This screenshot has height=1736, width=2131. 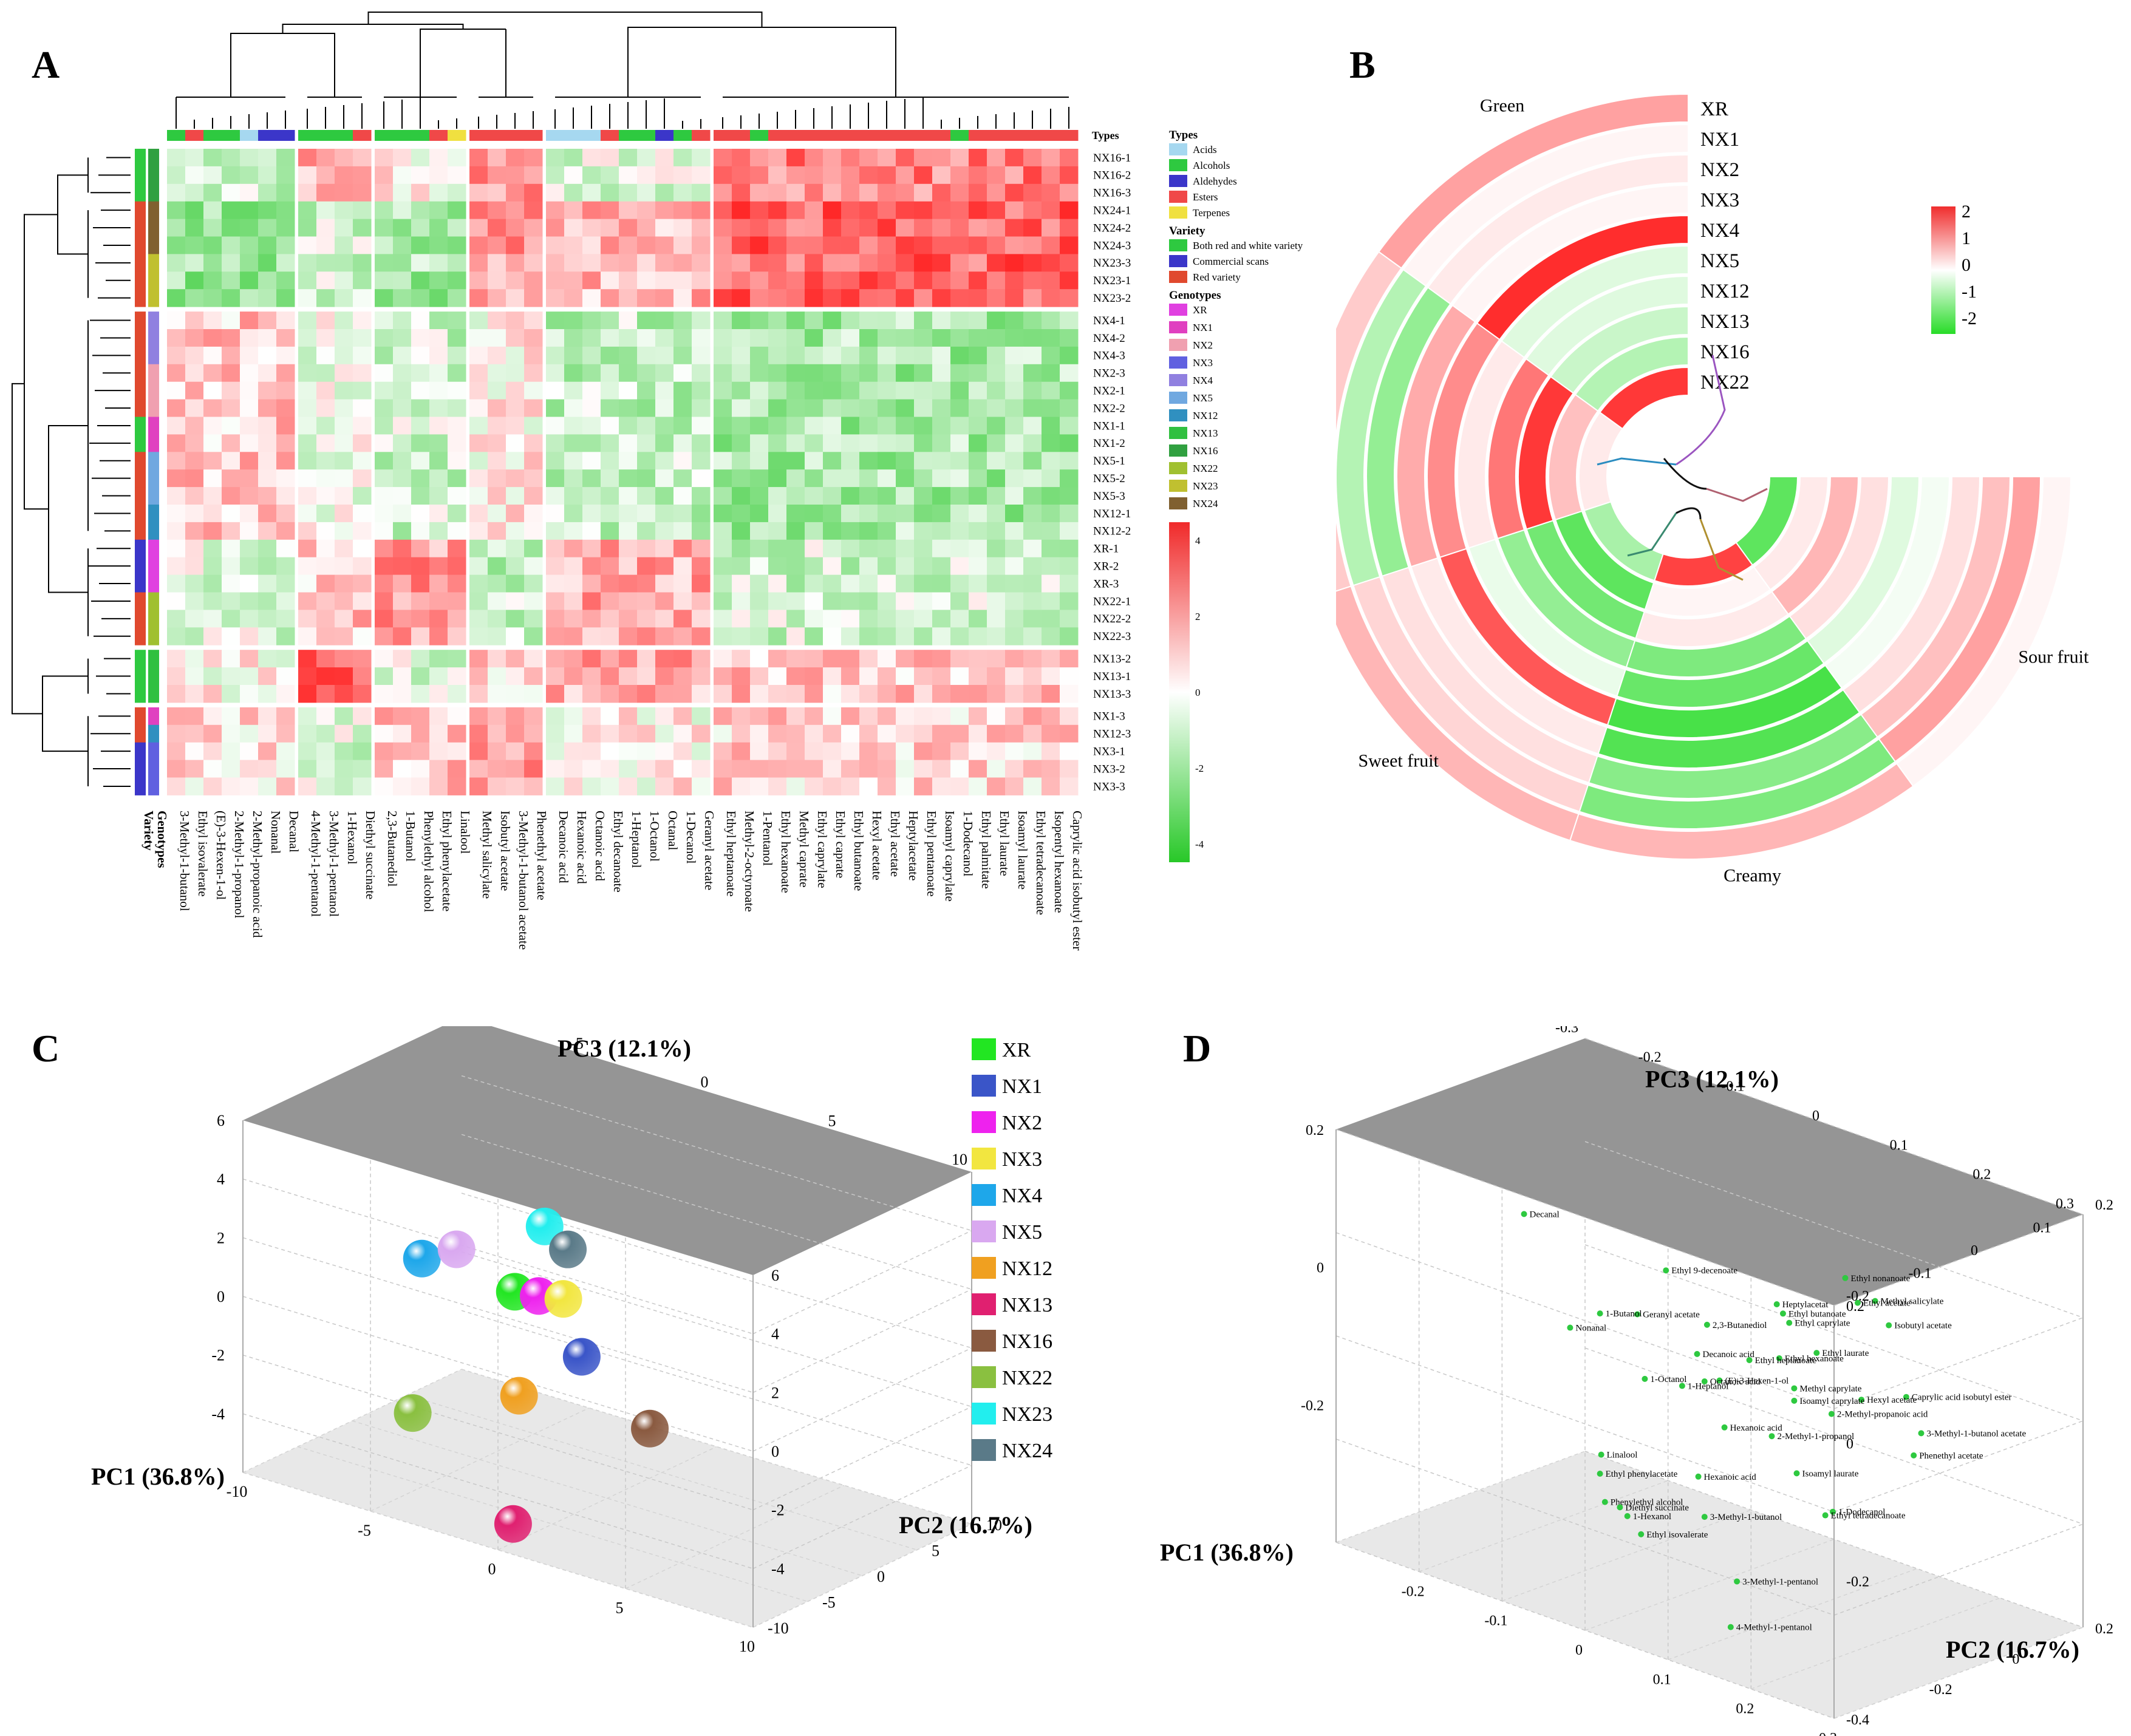 What do you see at coordinates (1816, 1353) in the screenshot?
I see `loading-point` at bounding box center [1816, 1353].